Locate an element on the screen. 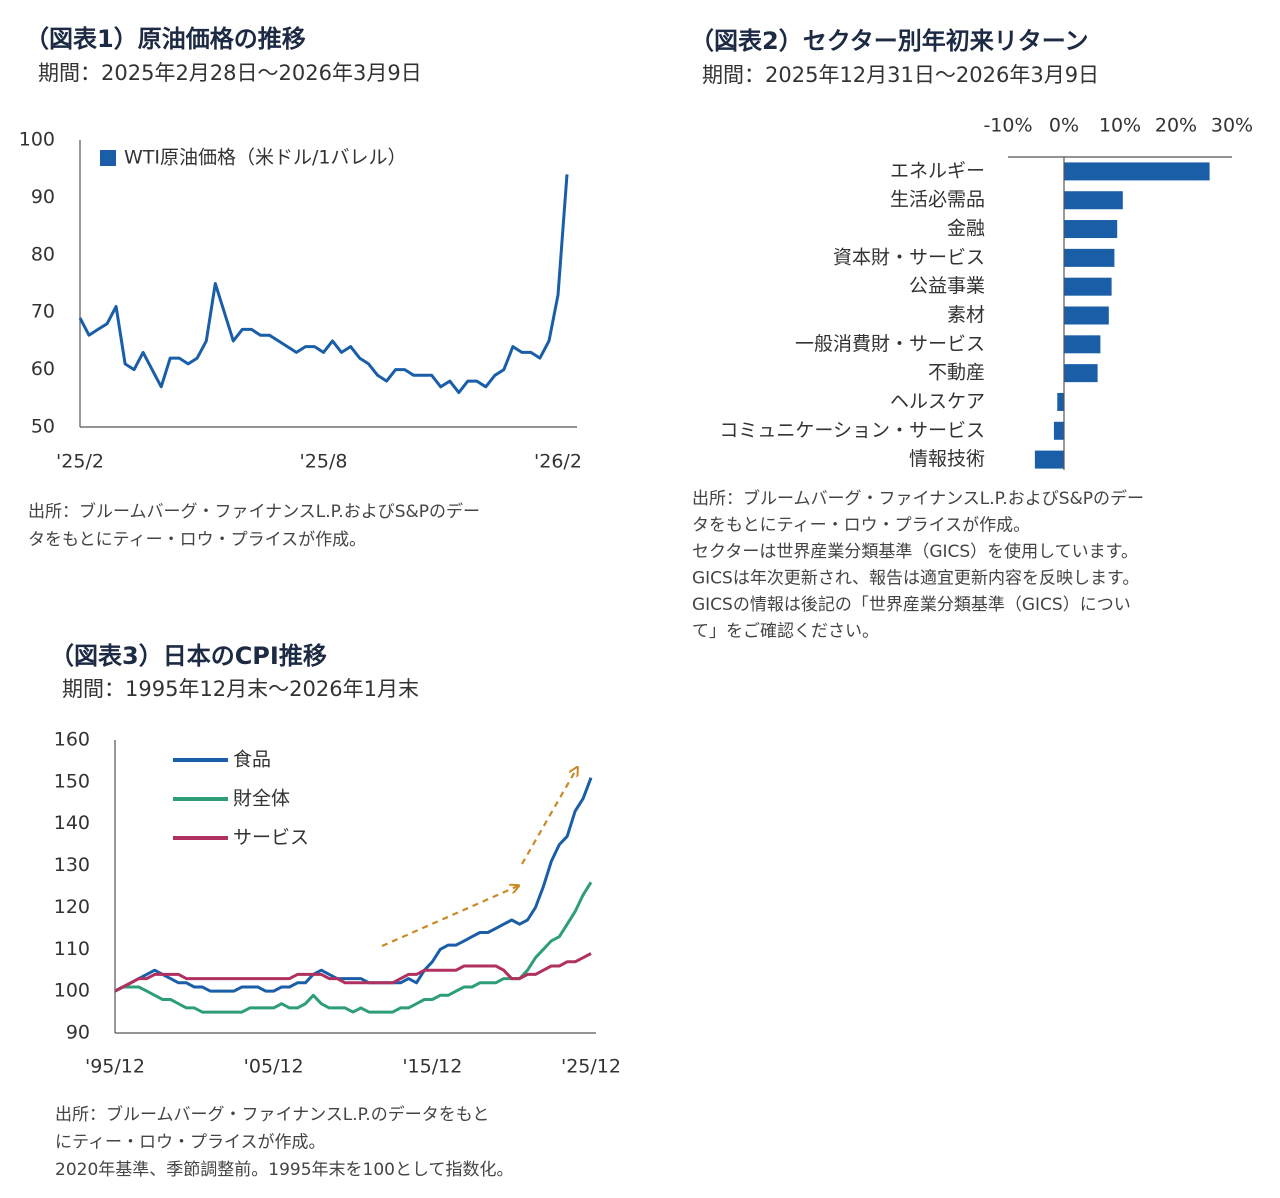 Image resolution: width=1280 pixels, height=1198 pixels. x-tick-label: '05/12 is located at coordinates (274, 1067).